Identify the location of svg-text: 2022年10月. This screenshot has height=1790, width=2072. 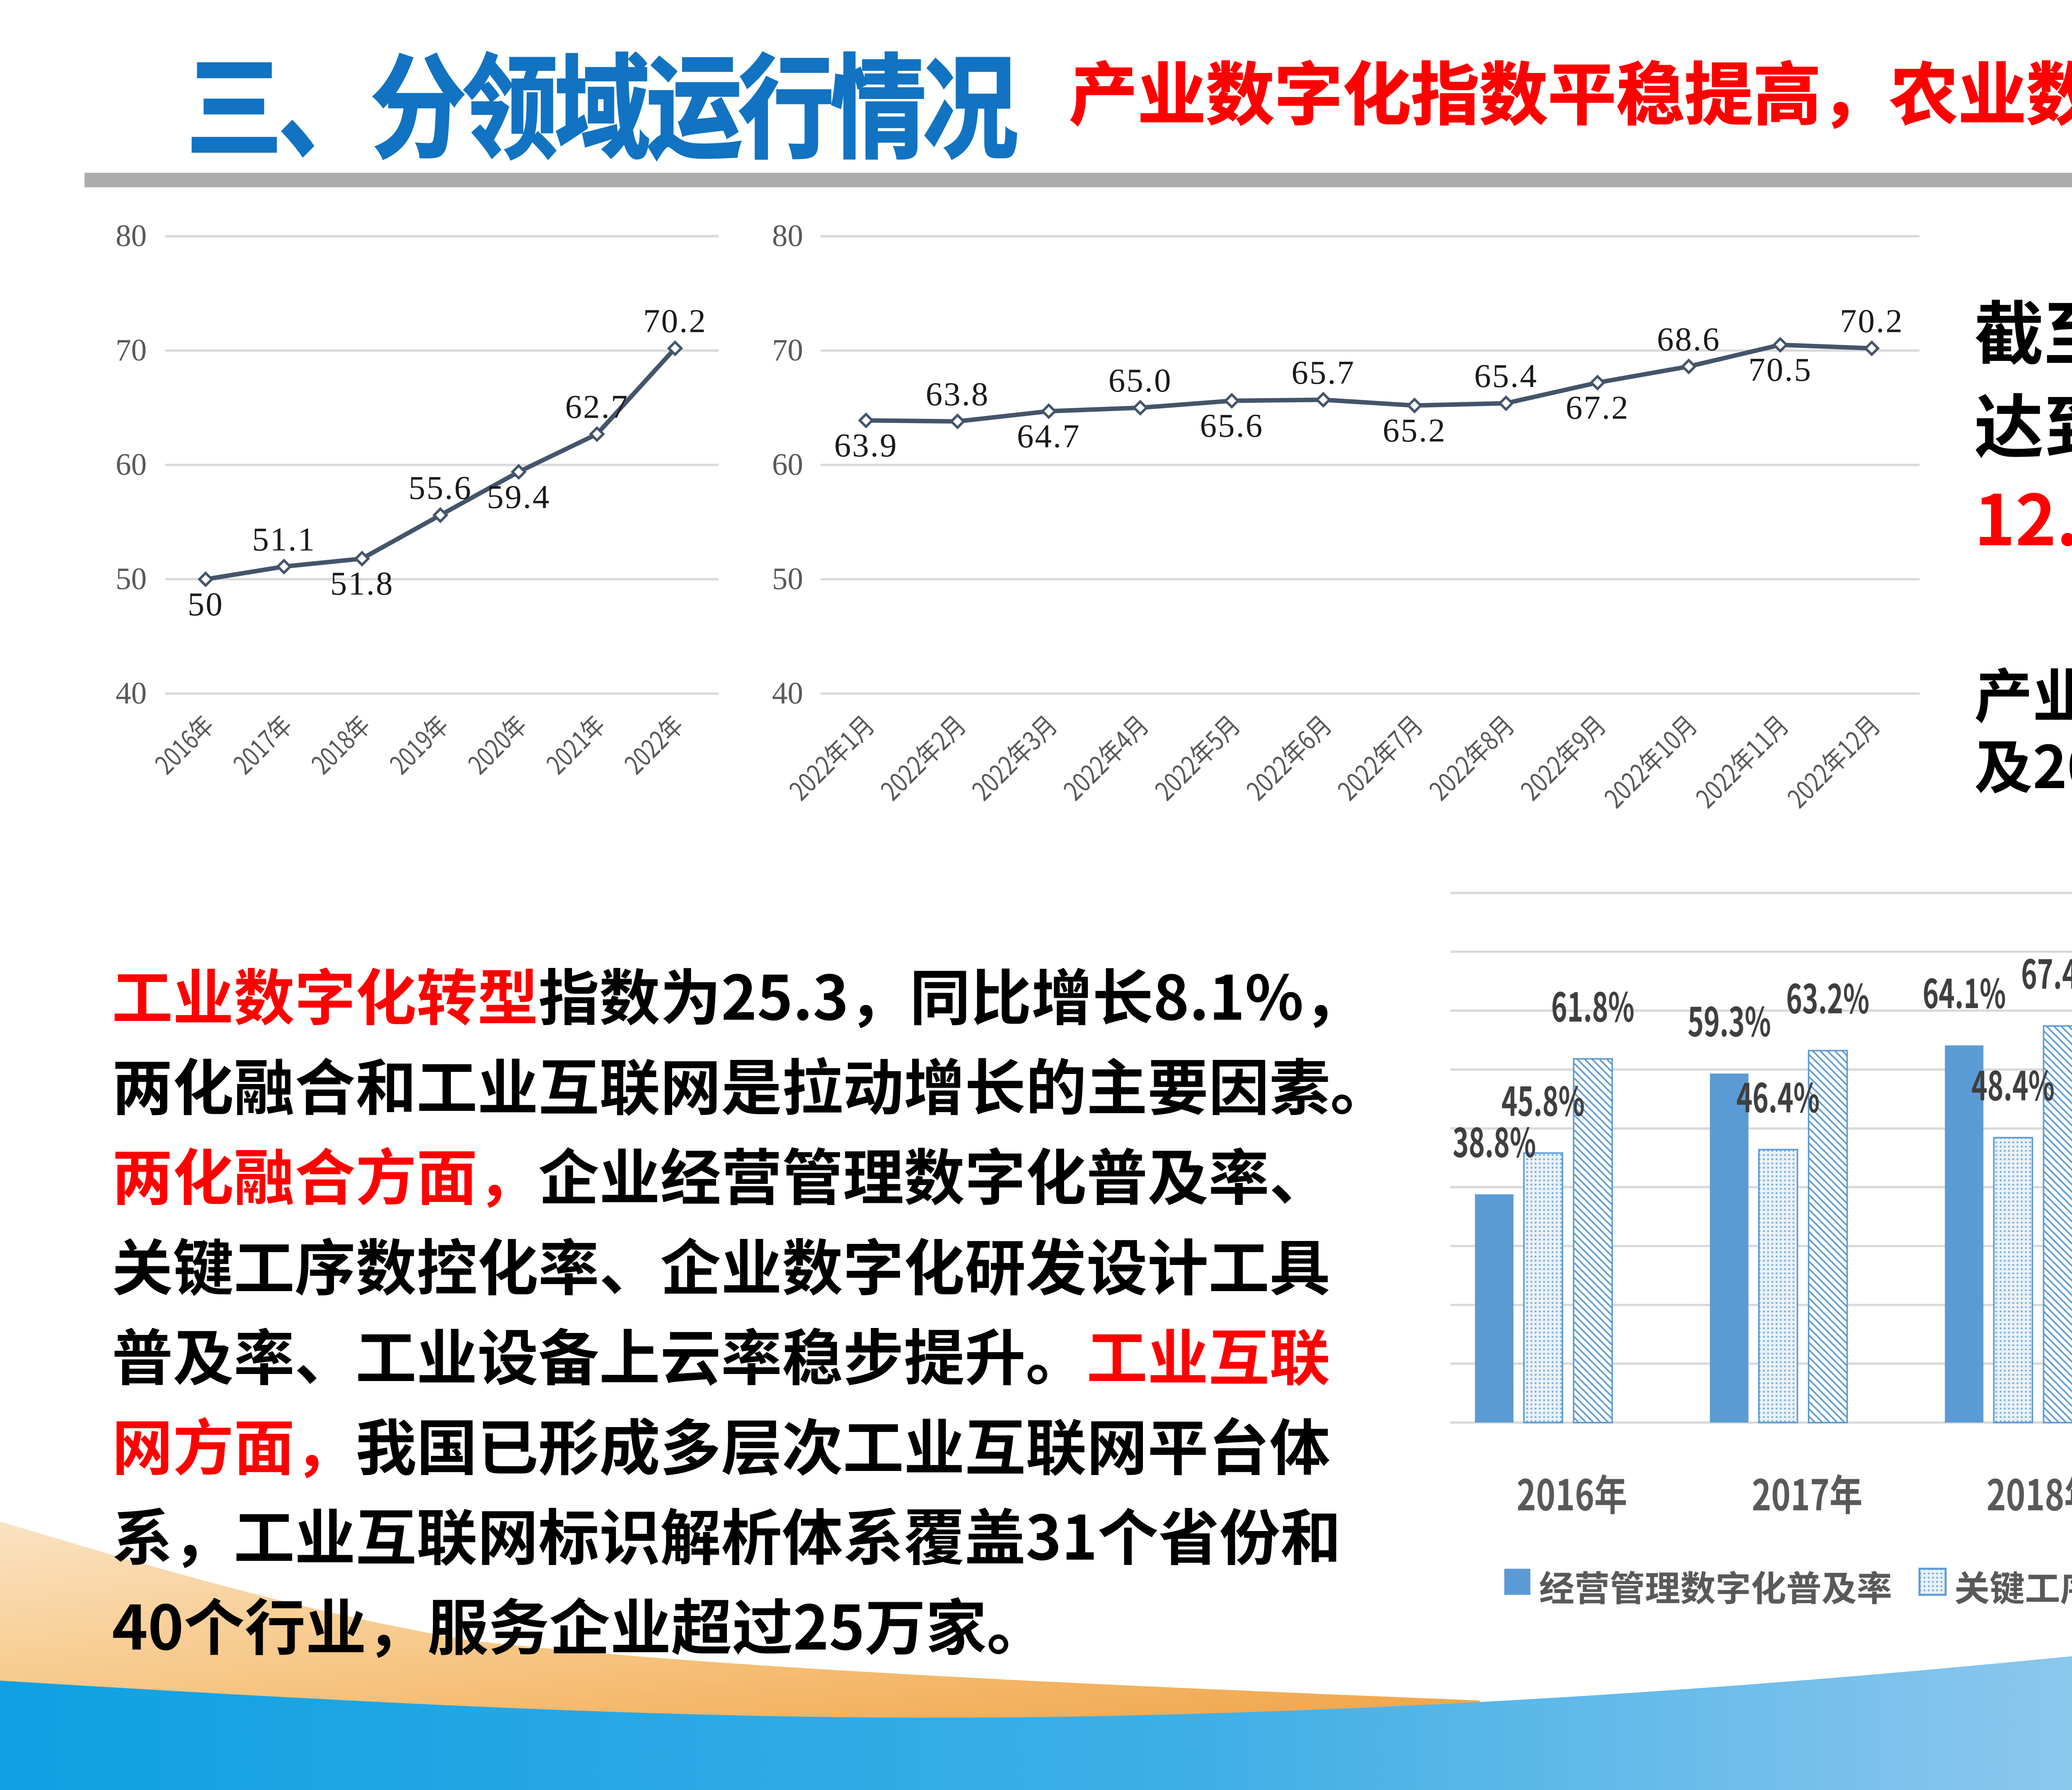
(1649, 761).